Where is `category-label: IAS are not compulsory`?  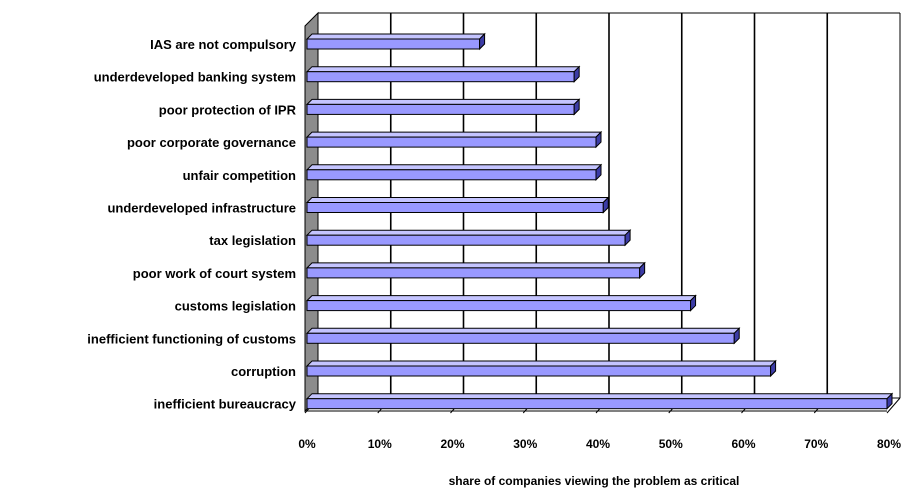
category-label: IAS are not compulsory is located at coordinates (223, 44).